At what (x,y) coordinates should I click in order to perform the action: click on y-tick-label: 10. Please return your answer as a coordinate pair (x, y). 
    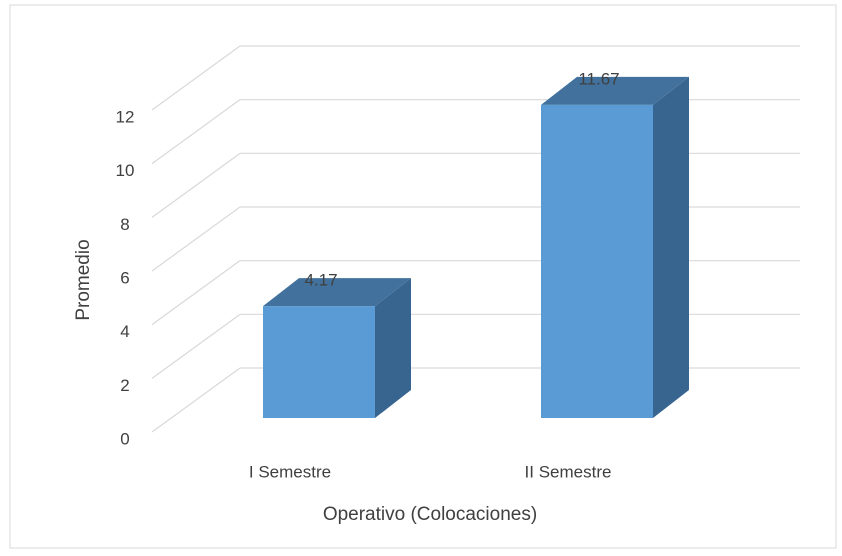
    Looking at the image, I should click on (125, 170).